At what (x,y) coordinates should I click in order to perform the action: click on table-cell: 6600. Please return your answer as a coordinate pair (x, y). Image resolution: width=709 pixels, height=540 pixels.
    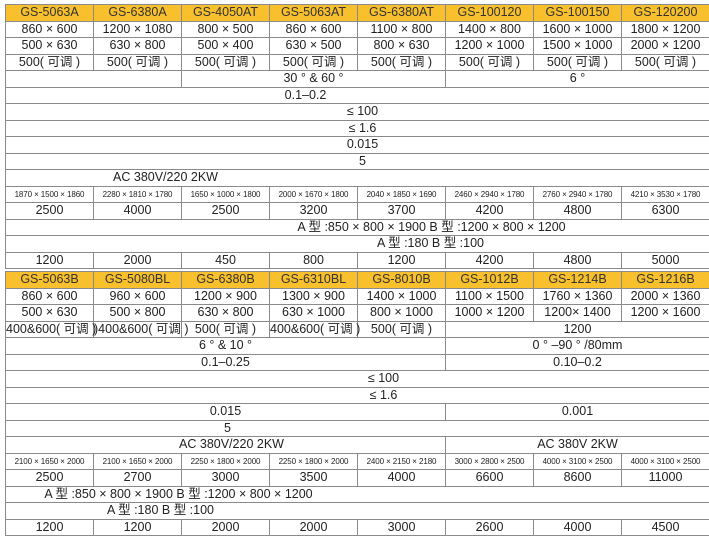
    Looking at the image, I should click on (489, 478).